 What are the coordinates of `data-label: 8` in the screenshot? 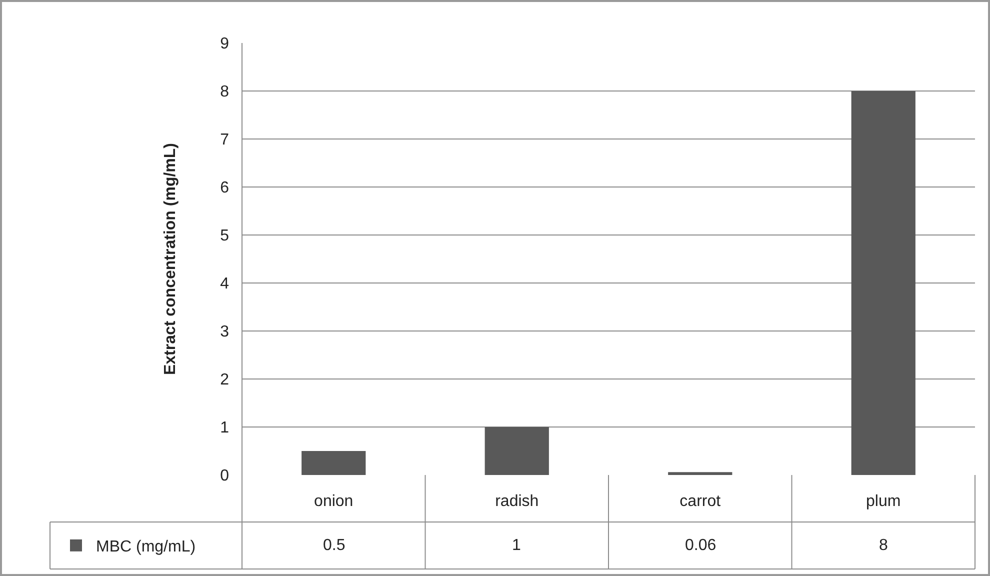 It's located at (883, 545).